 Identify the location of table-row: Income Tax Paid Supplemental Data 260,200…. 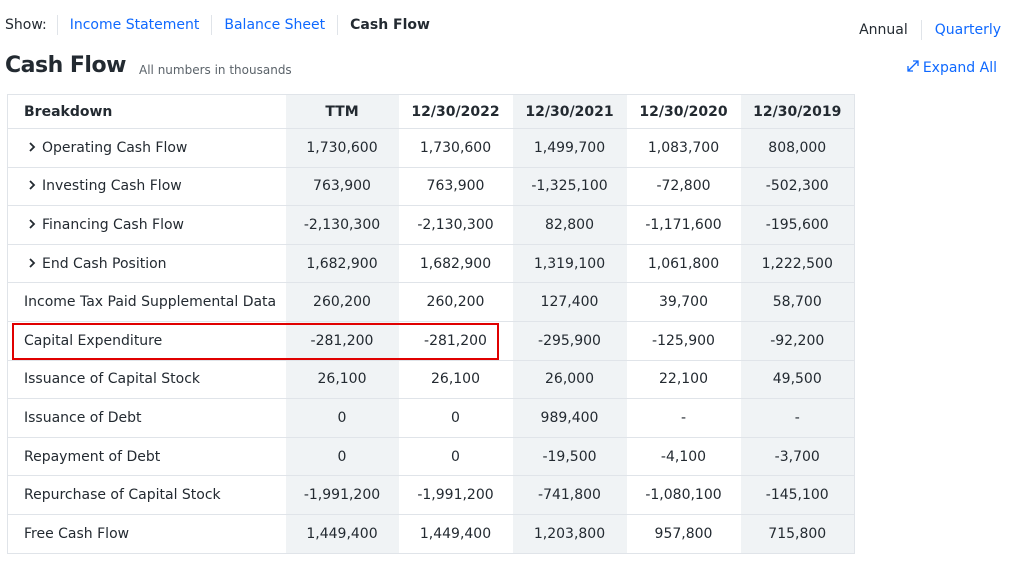
(431, 302).